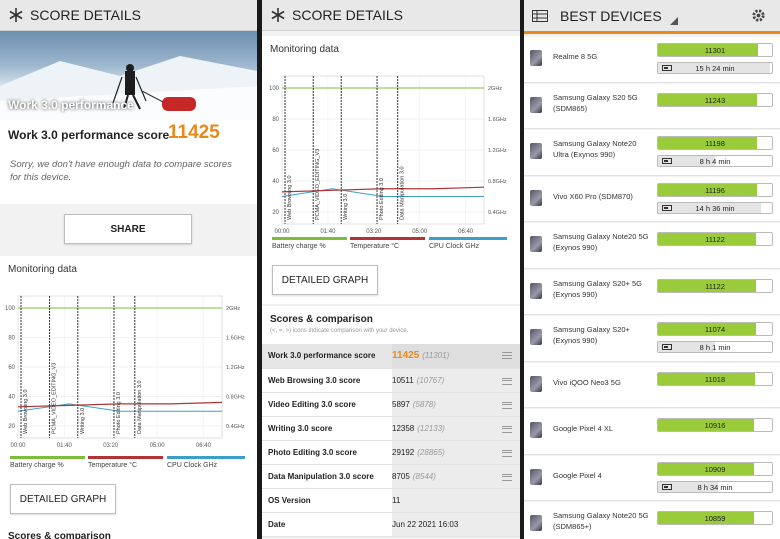 This screenshot has height=539, width=780. What do you see at coordinates (758, 15) in the screenshot?
I see `gear-icon` at bounding box center [758, 15].